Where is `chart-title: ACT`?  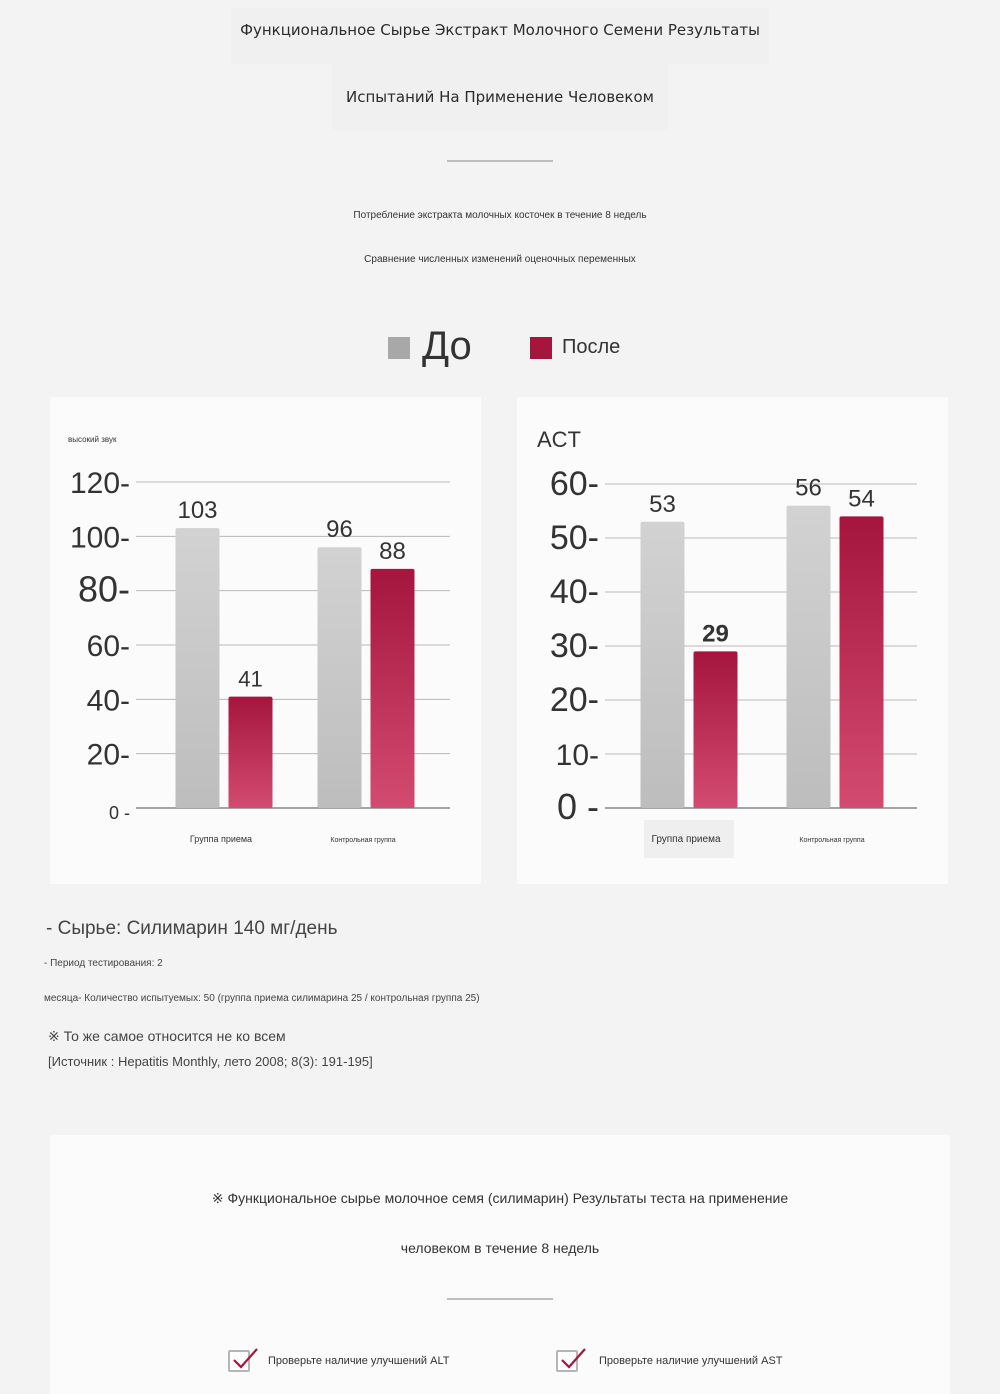
chart-title: ACT is located at coordinates (559, 439).